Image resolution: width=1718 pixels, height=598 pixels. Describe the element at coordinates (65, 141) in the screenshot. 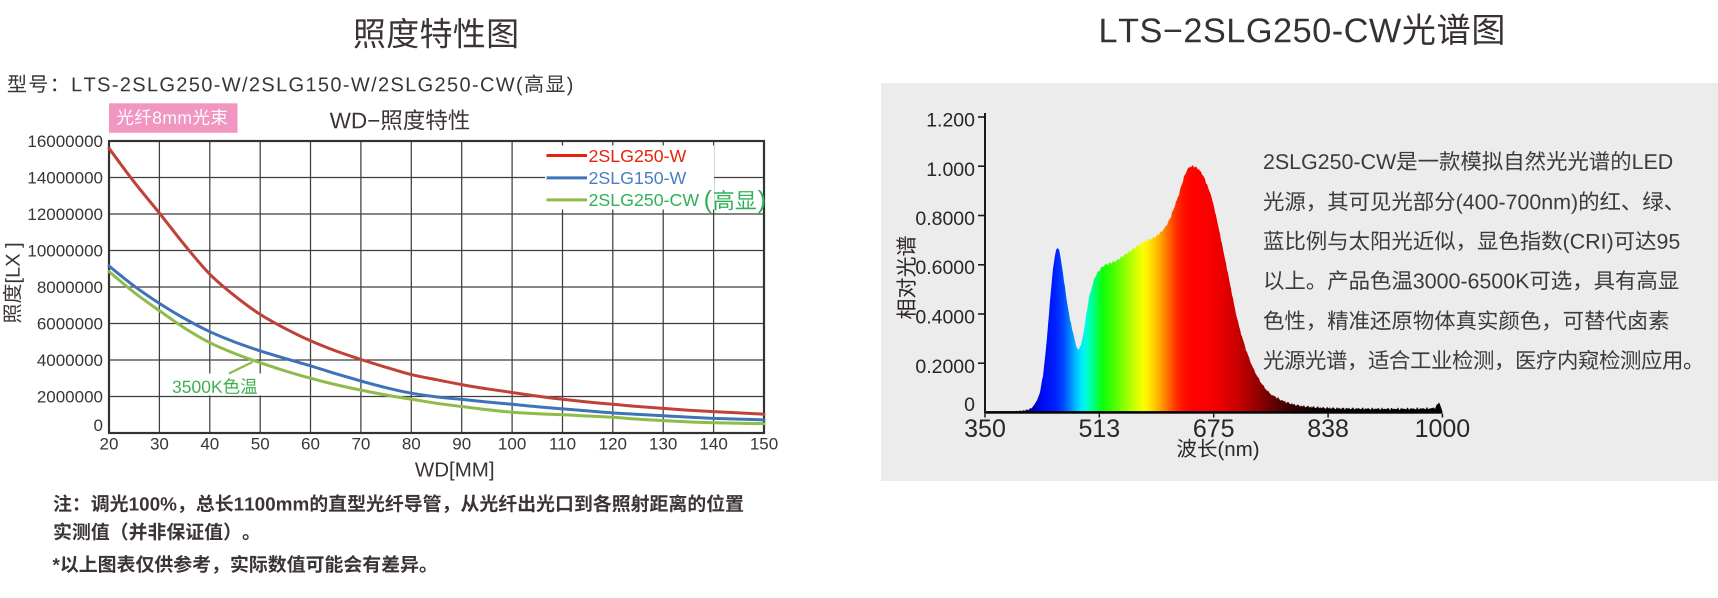

I see `svg-text: 16000000` at that location.